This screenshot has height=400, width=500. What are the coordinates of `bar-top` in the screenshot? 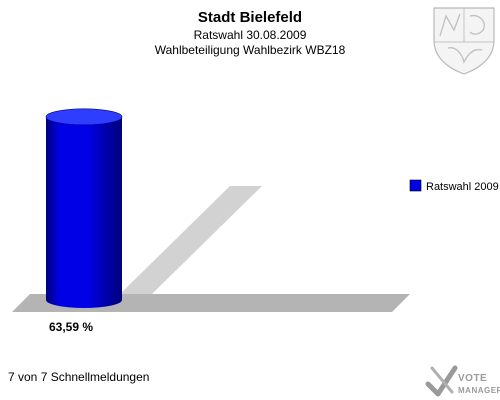 It's located at (84, 117).